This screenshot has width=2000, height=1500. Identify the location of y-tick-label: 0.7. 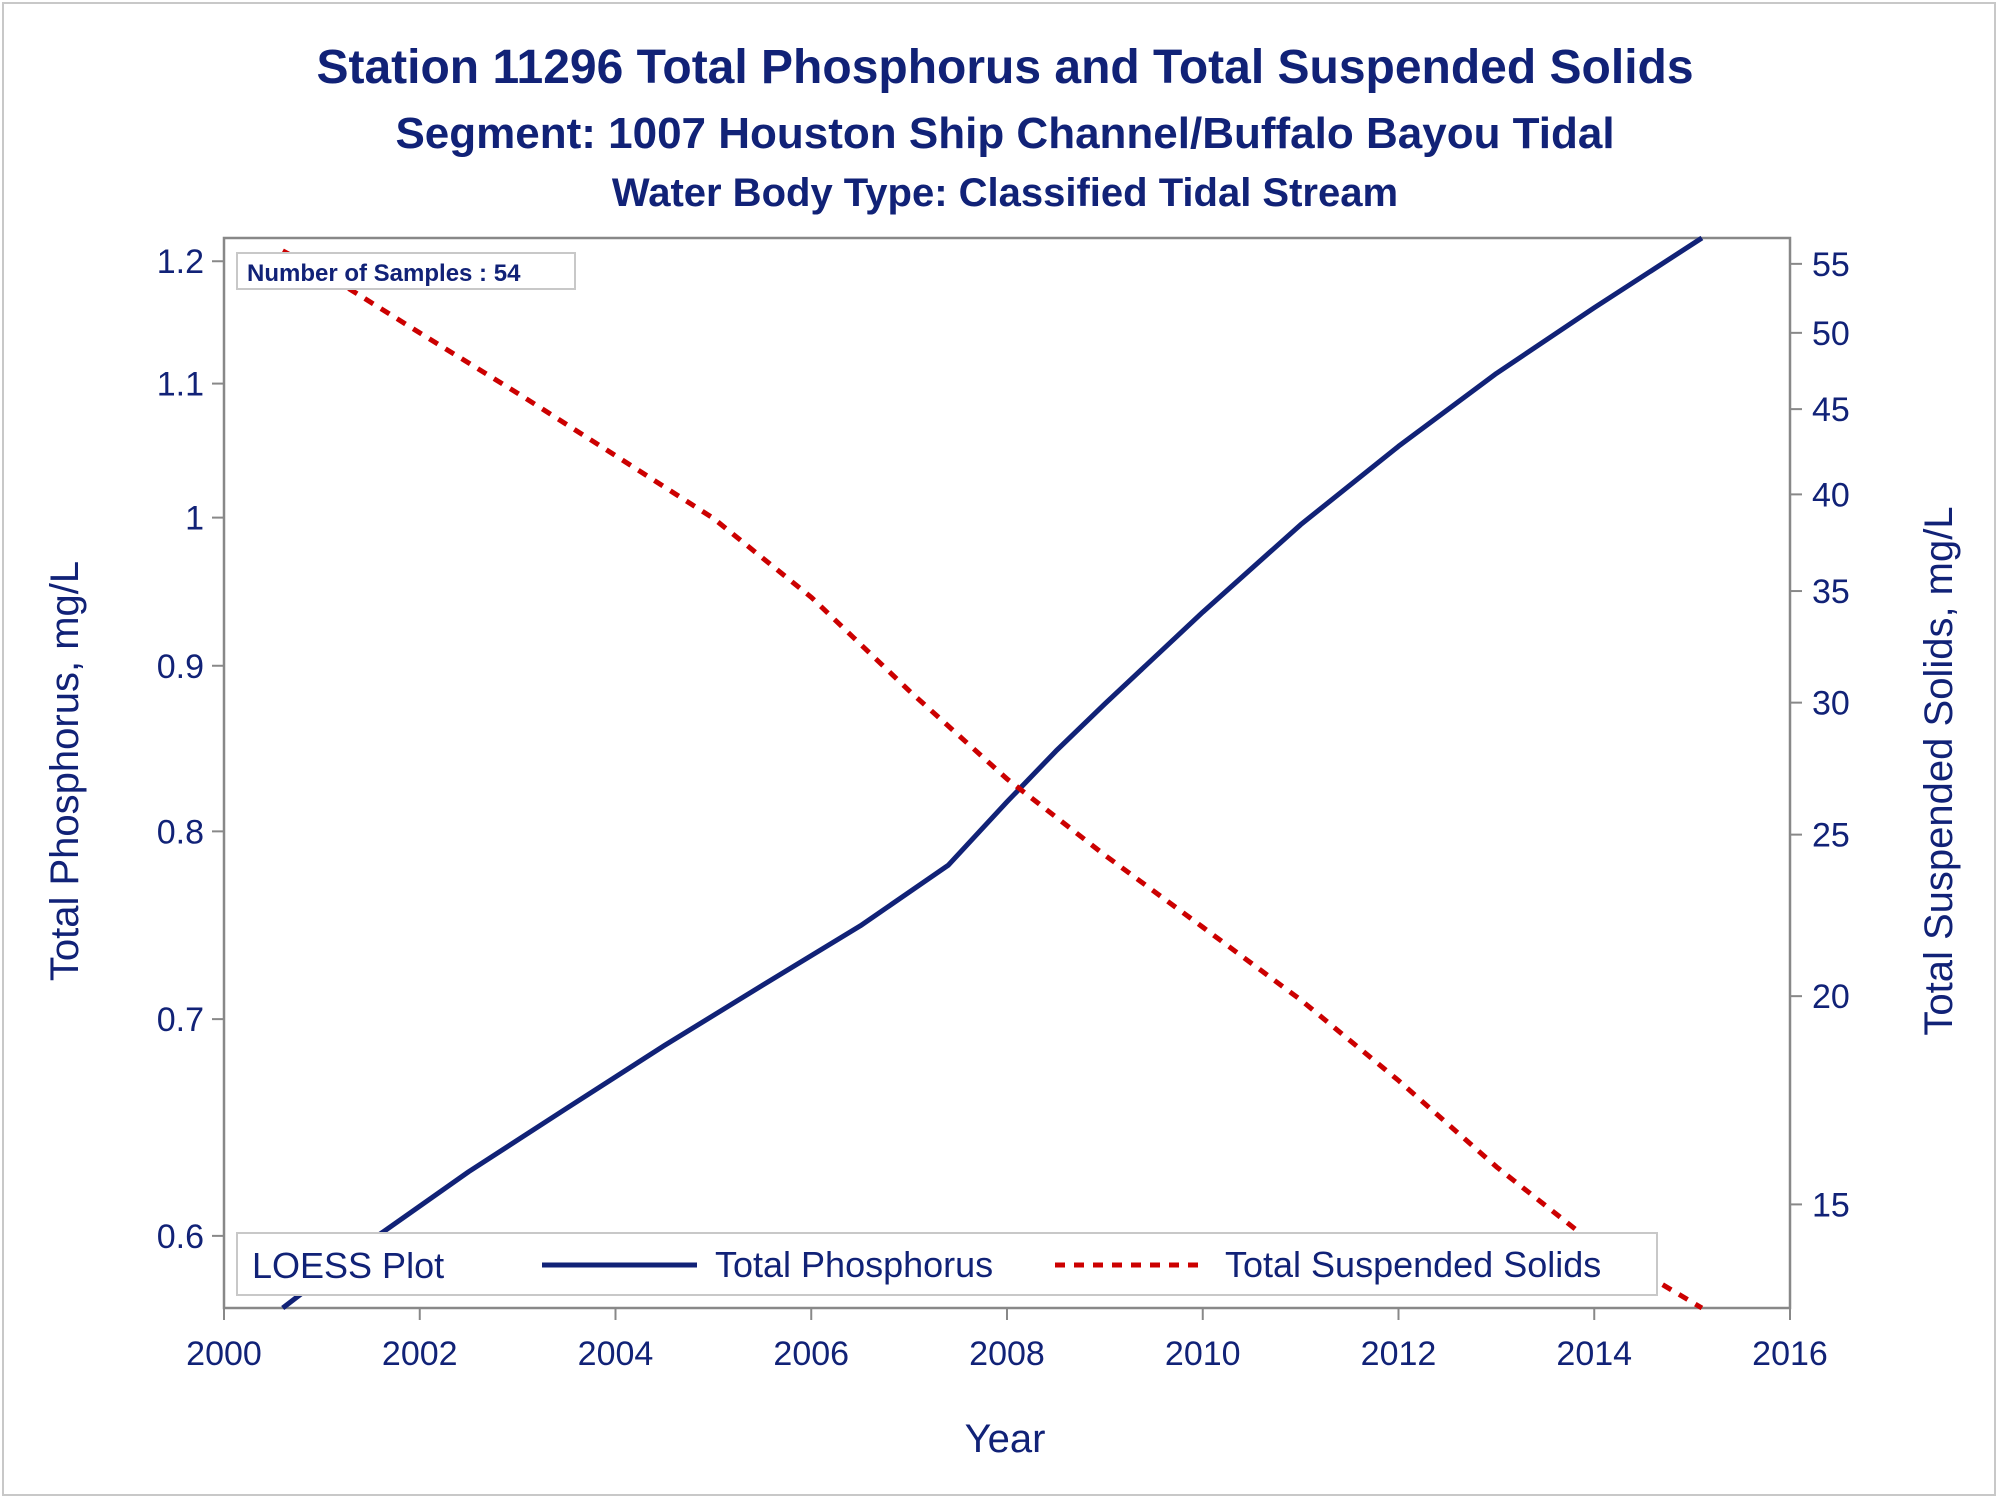
(180, 1020).